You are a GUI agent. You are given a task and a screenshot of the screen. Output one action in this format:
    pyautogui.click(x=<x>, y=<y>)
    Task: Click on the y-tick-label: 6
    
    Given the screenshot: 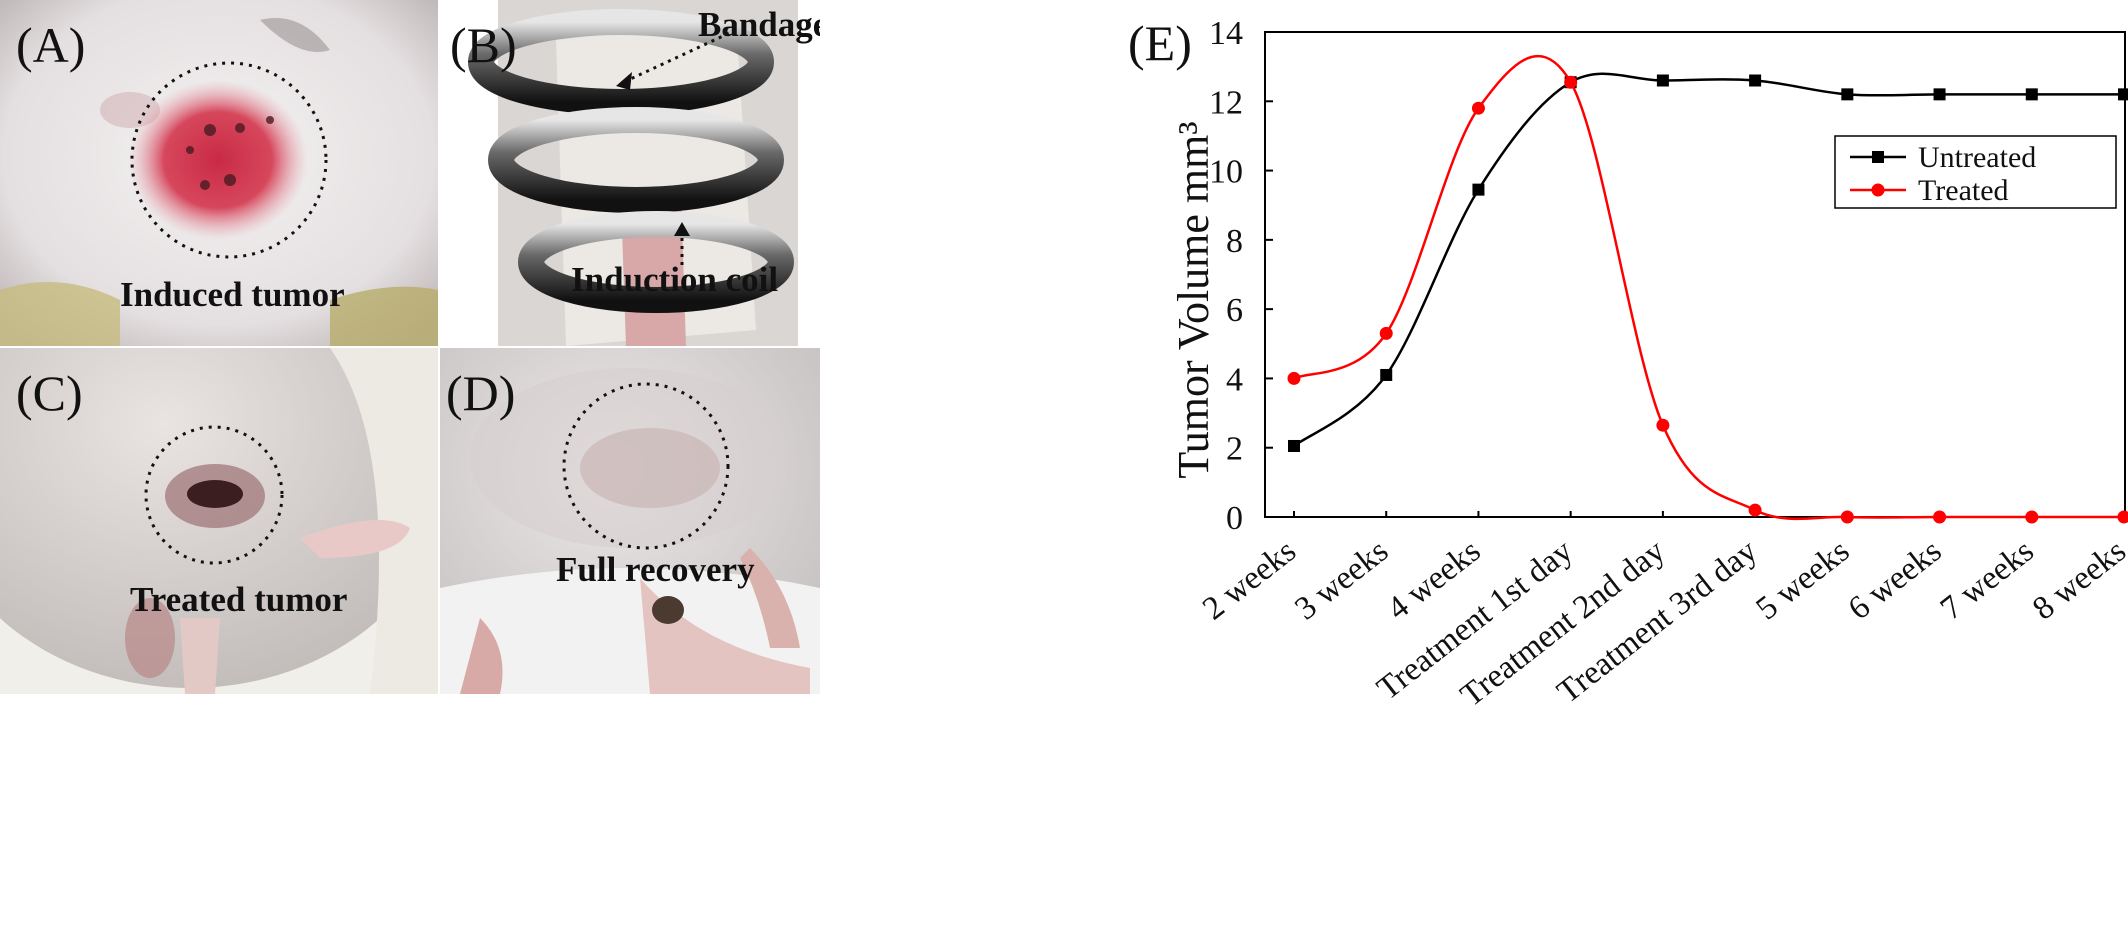 What is the action you would take?
    pyautogui.click(x=1234, y=310)
    